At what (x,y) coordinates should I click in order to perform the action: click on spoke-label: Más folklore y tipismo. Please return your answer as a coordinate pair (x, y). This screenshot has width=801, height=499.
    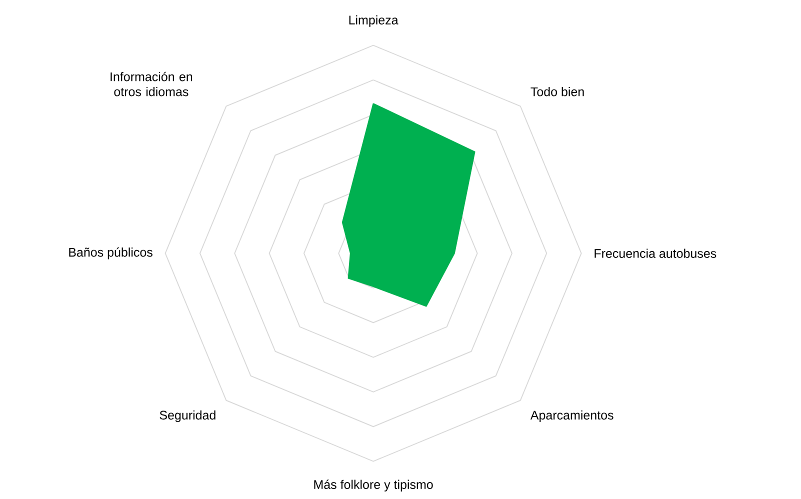
    Looking at the image, I should click on (373, 486).